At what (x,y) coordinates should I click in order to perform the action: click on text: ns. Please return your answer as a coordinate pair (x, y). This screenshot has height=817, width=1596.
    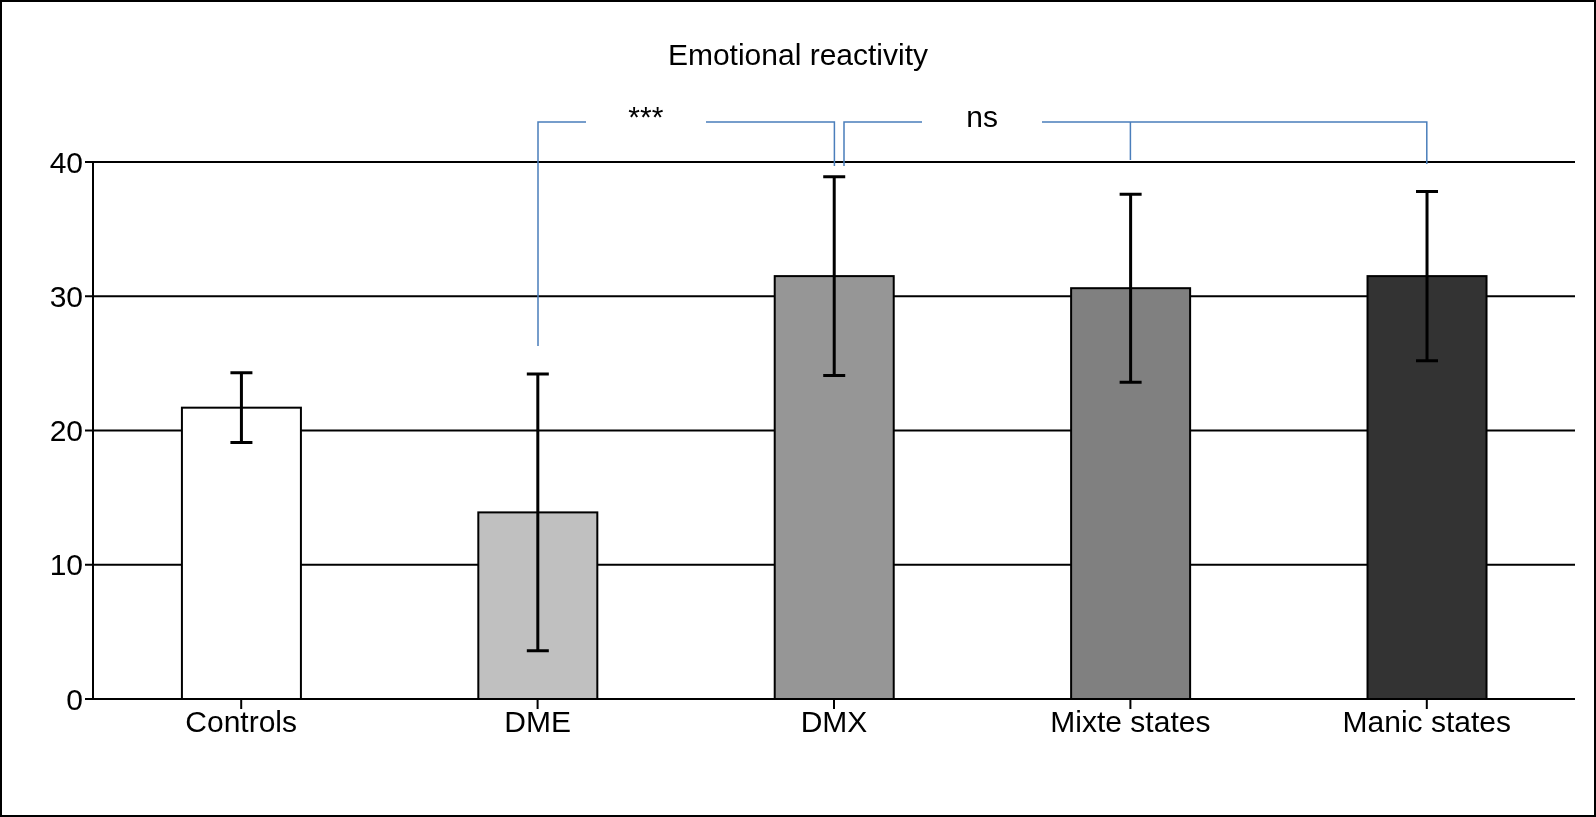
    Looking at the image, I should click on (982, 117).